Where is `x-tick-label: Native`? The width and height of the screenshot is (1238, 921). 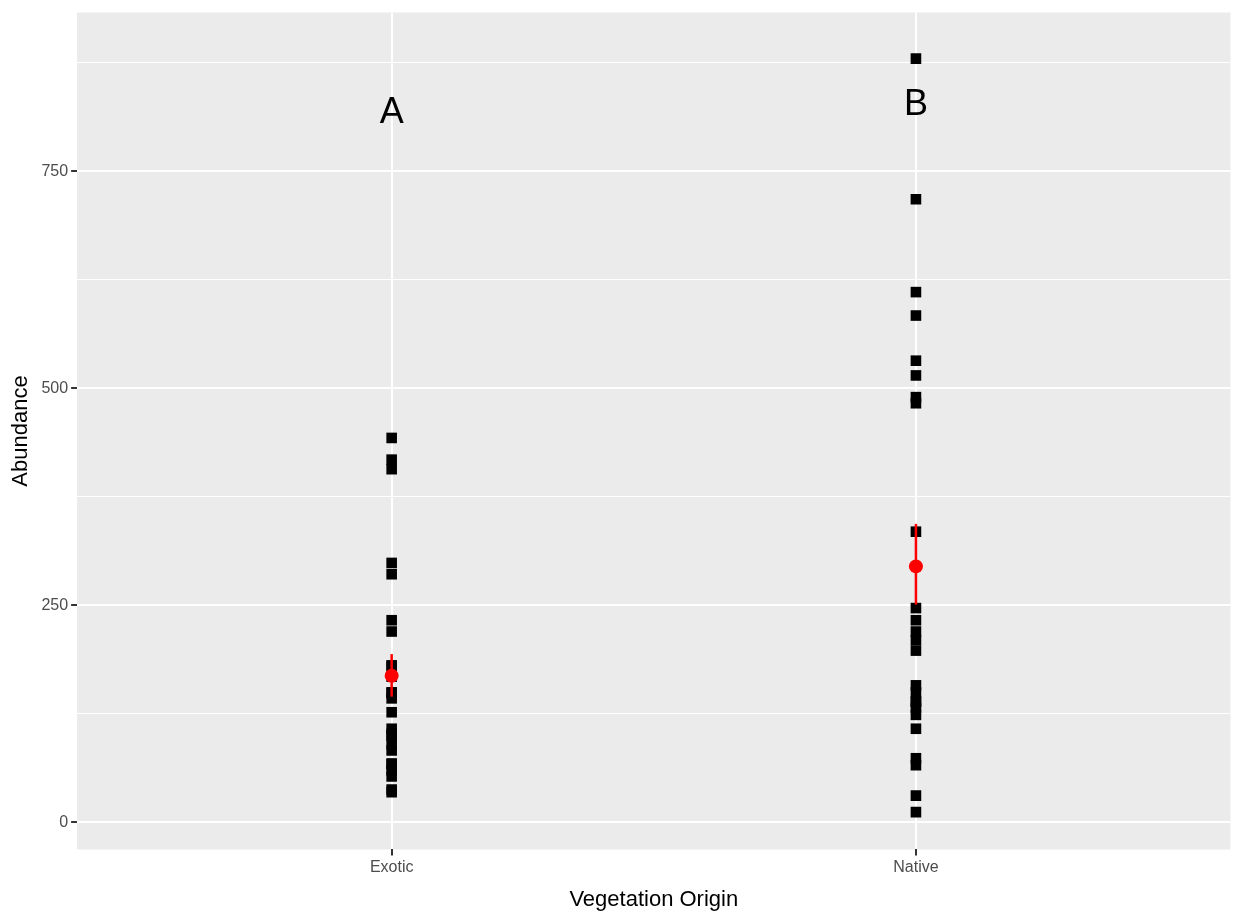
x-tick-label: Native is located at coordinates (916, 867).